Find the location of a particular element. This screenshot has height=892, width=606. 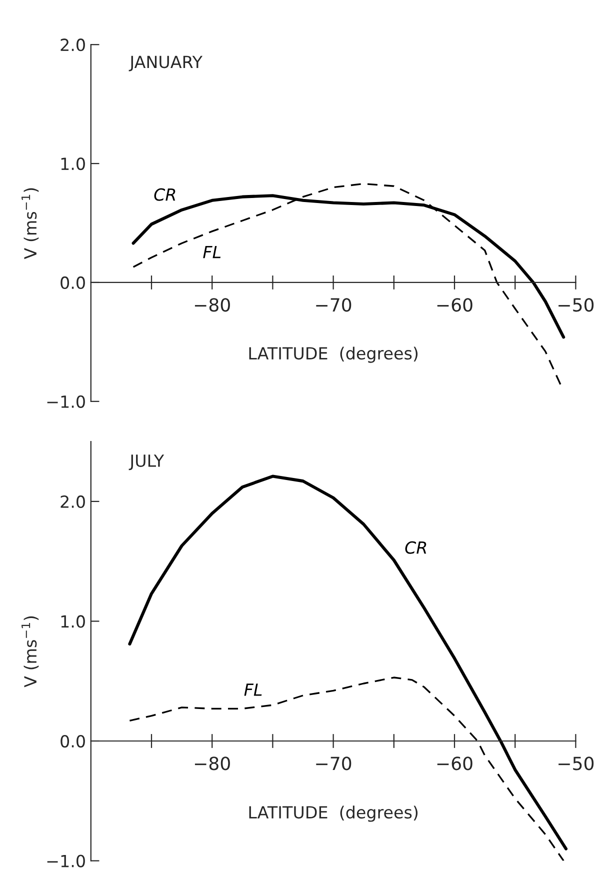

text: JULY is located at coordinates (146, 462).